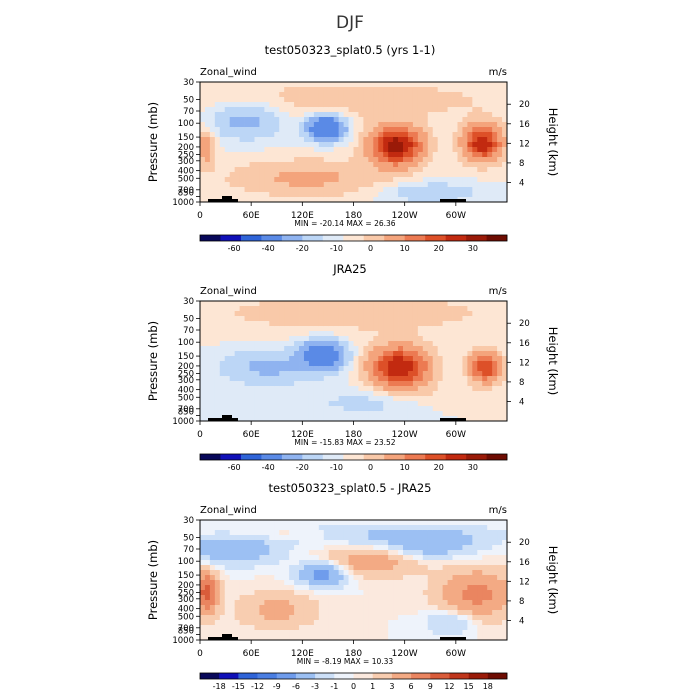  Describe the element at coordinates (524, 543) in the screenshot. I see `height-tick-label: 20` at that location.